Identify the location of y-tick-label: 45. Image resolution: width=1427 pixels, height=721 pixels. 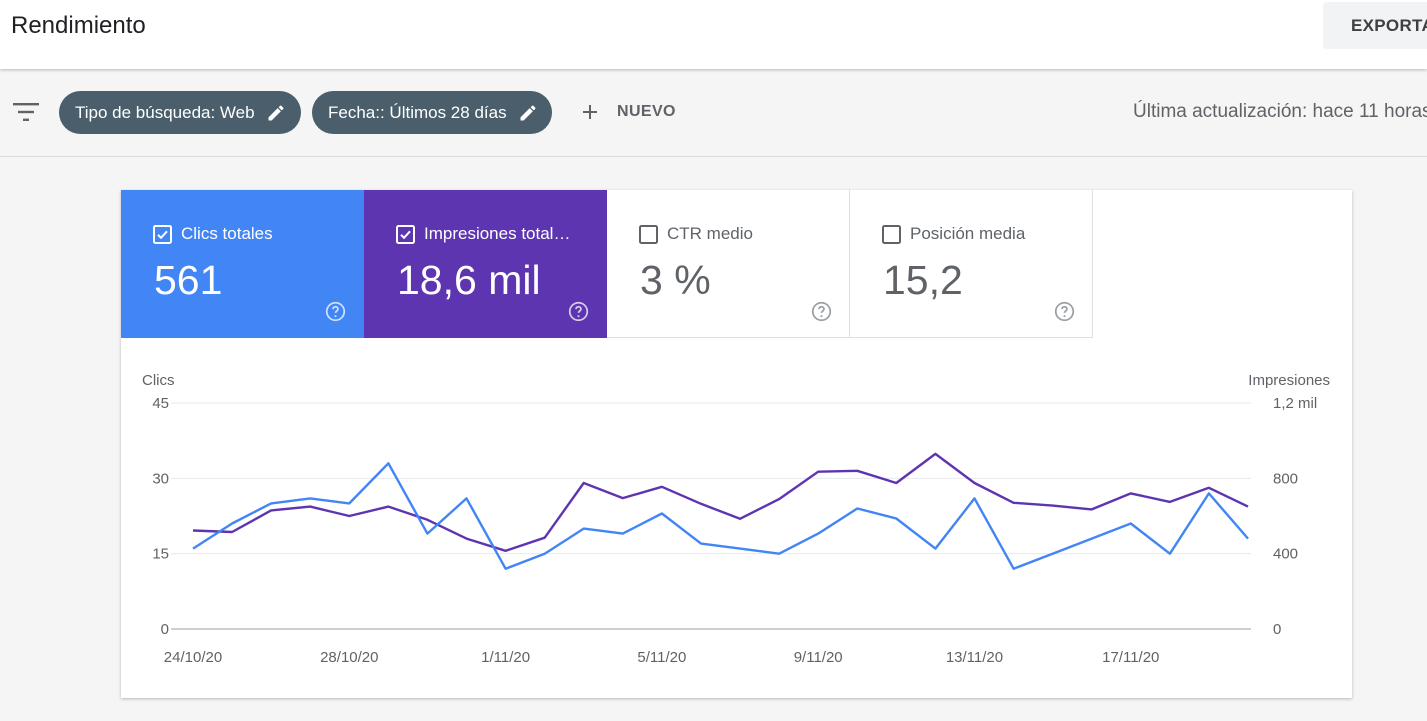
(160, 403).